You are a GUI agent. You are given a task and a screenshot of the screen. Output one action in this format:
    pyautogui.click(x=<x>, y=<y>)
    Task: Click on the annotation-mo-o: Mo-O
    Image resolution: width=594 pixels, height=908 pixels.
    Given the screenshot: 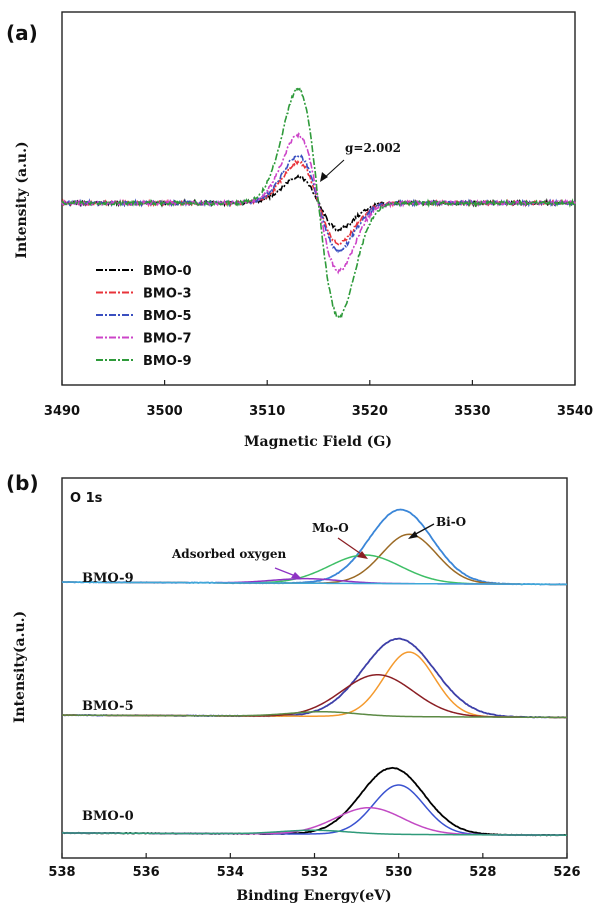 What is the action you would take?
    pyautogui.click(x=330, y=528)
    